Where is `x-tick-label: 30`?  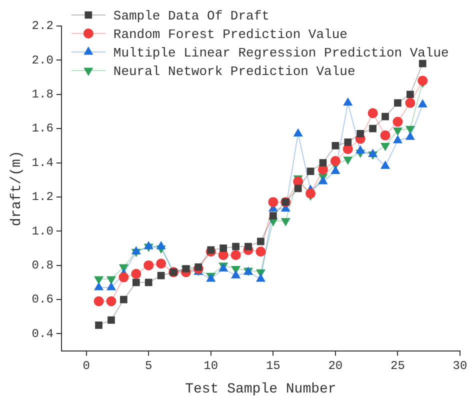 x-tick-label: 30 is located at coordinates (460, 366).